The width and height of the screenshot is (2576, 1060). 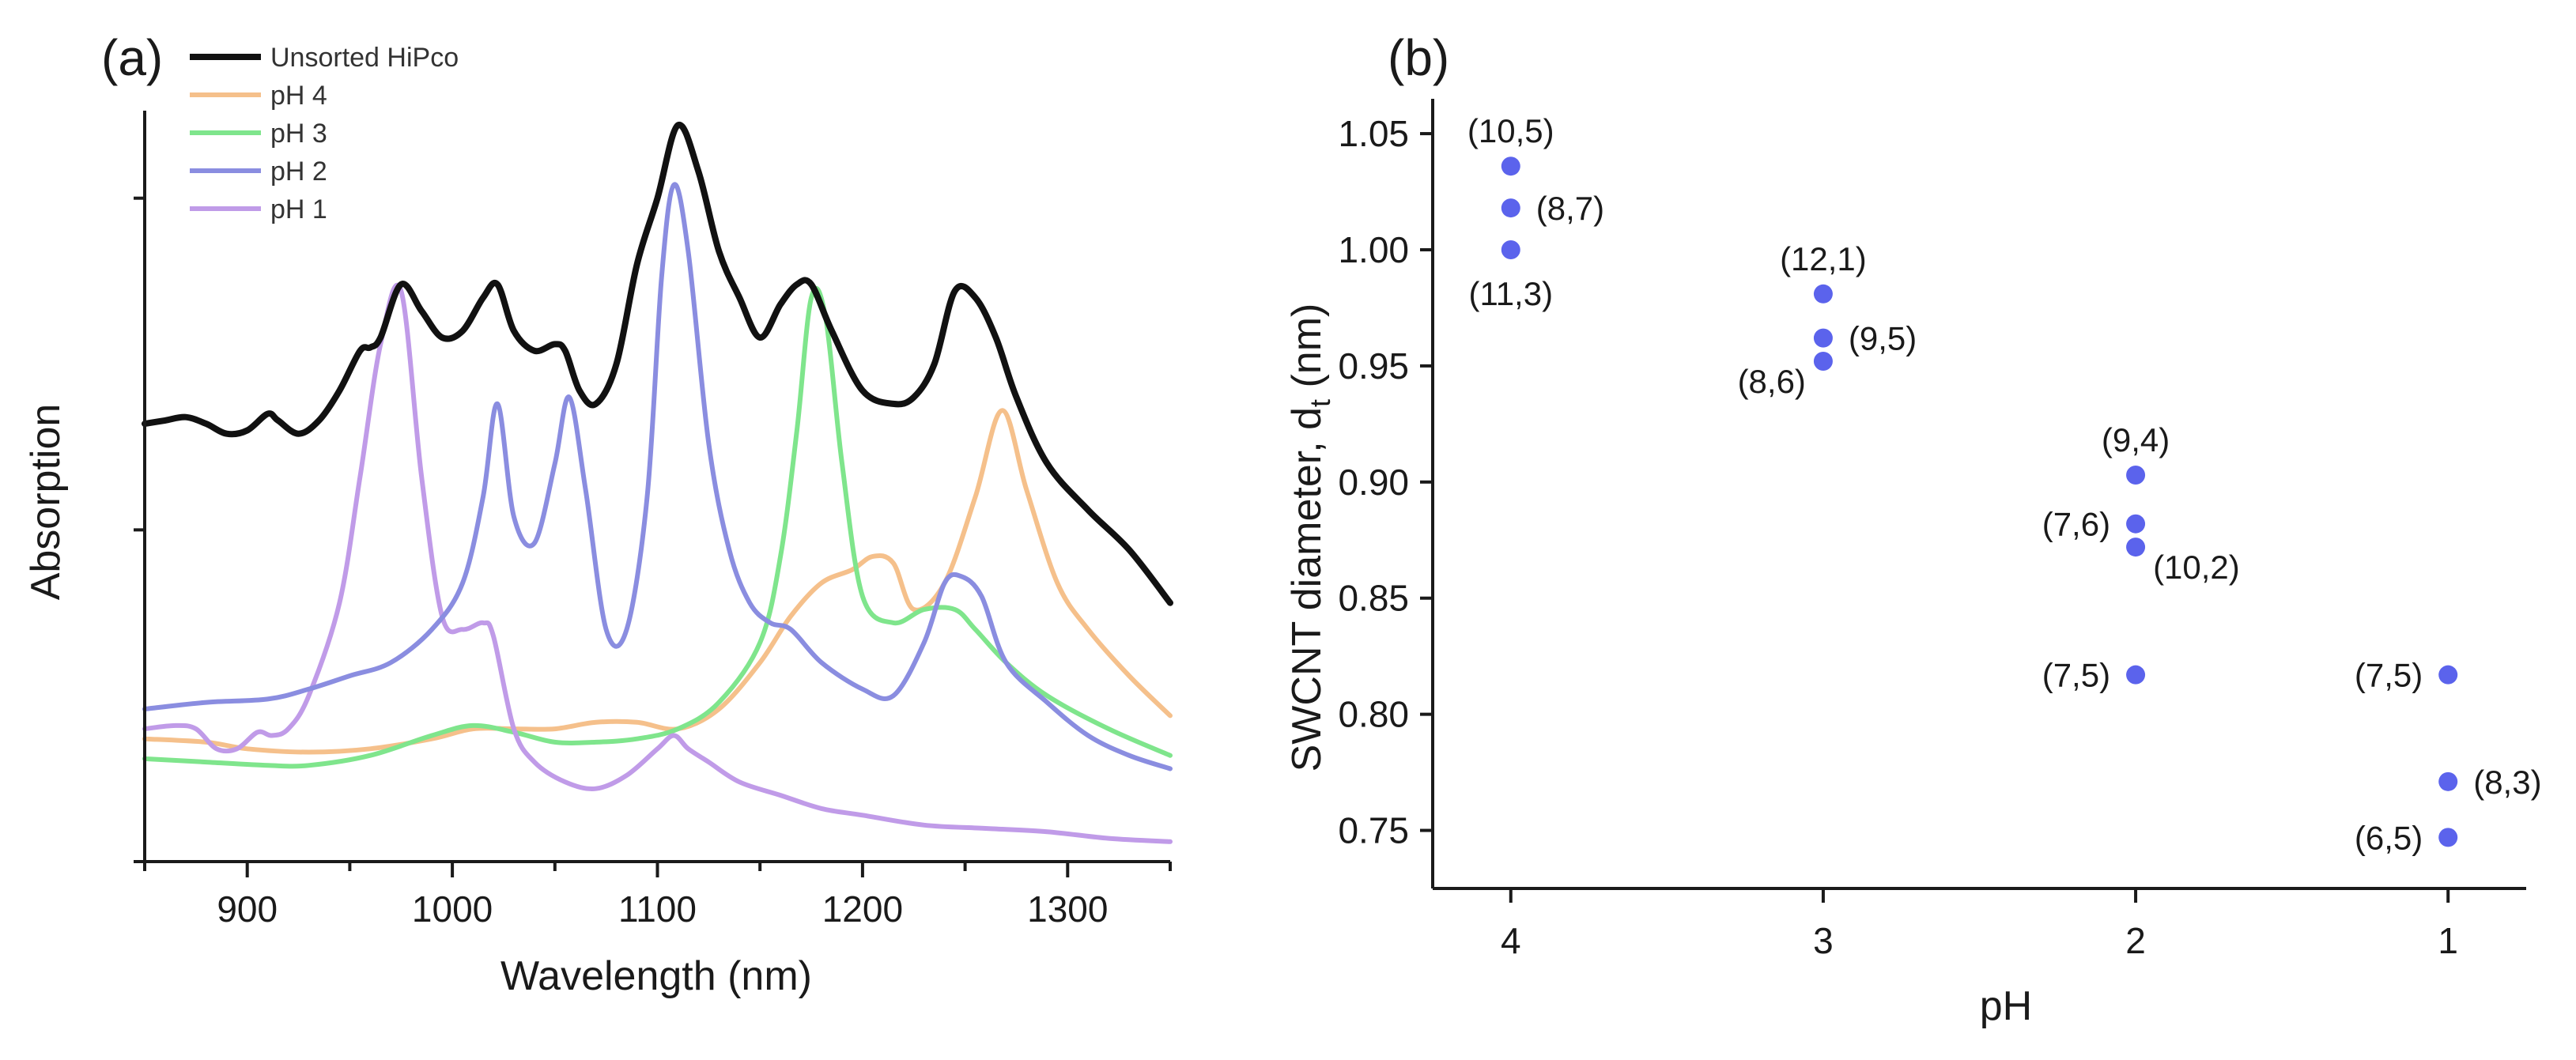 I want to click on legend-entry: Unsorted HiPco, so click(x=324, y=58).